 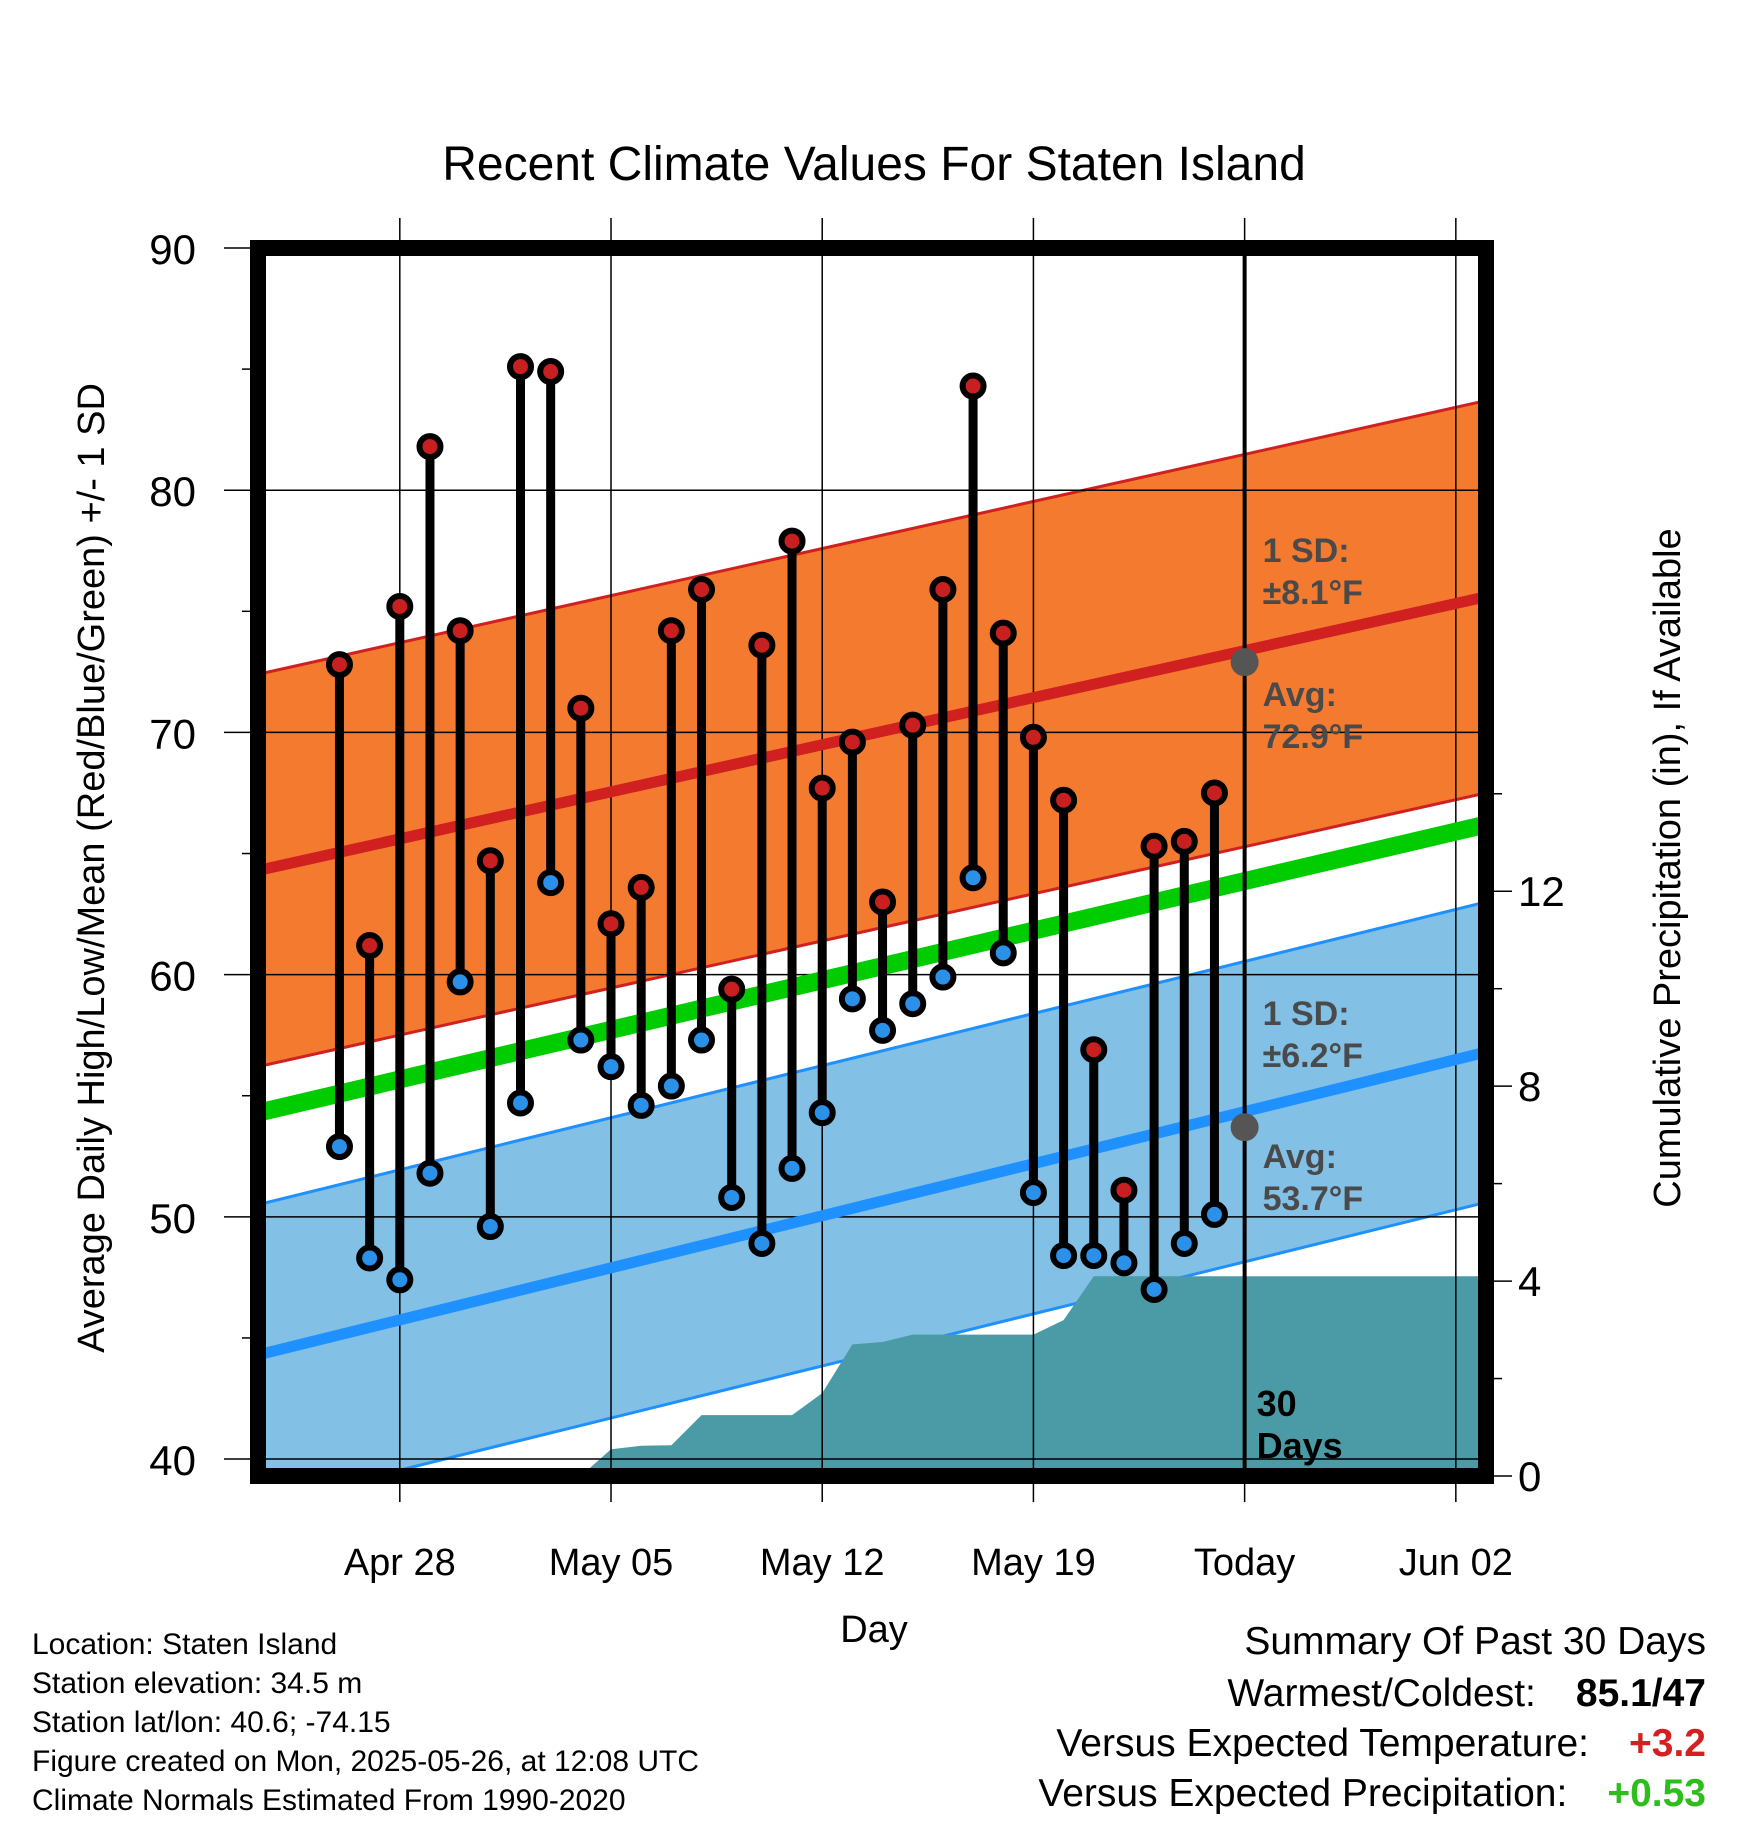 I want to click on summary-warmest-value: 85.1/47, so click(x=1640, y=1693).